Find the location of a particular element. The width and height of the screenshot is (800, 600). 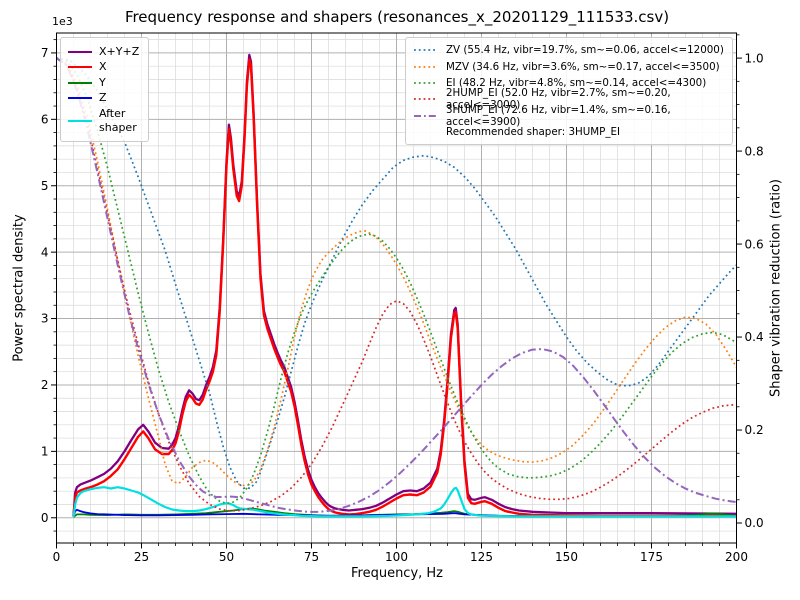

legend-label: Z is located at coordinates (103, 97).